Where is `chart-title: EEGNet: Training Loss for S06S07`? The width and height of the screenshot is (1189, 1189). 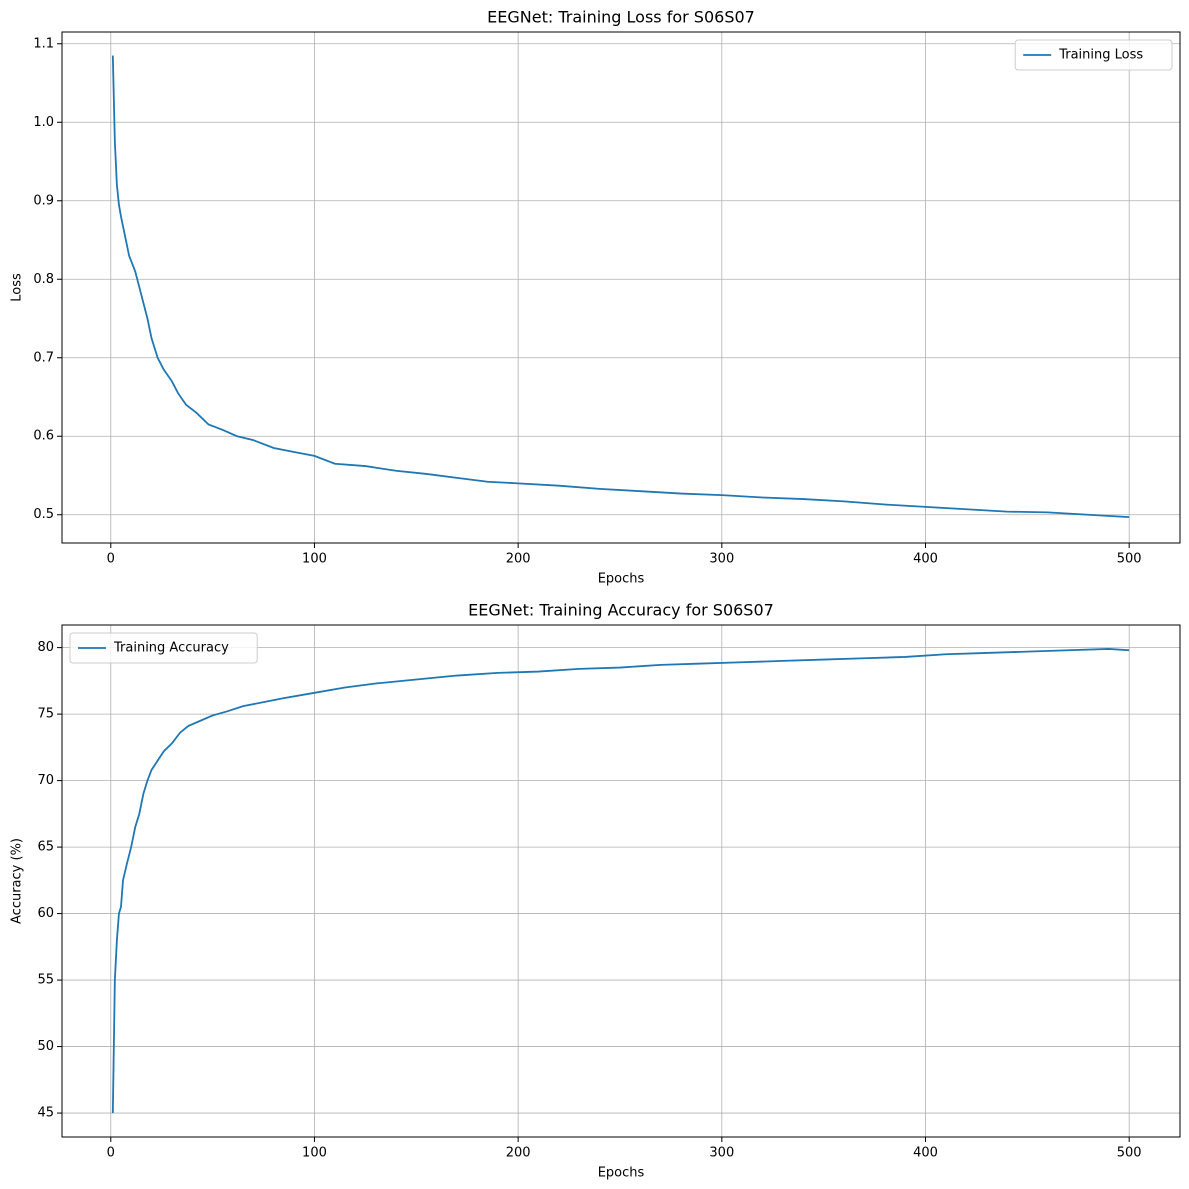
chart-title: EEGNet: Training Loss for S06S07 is located at coordinates (621, 17).